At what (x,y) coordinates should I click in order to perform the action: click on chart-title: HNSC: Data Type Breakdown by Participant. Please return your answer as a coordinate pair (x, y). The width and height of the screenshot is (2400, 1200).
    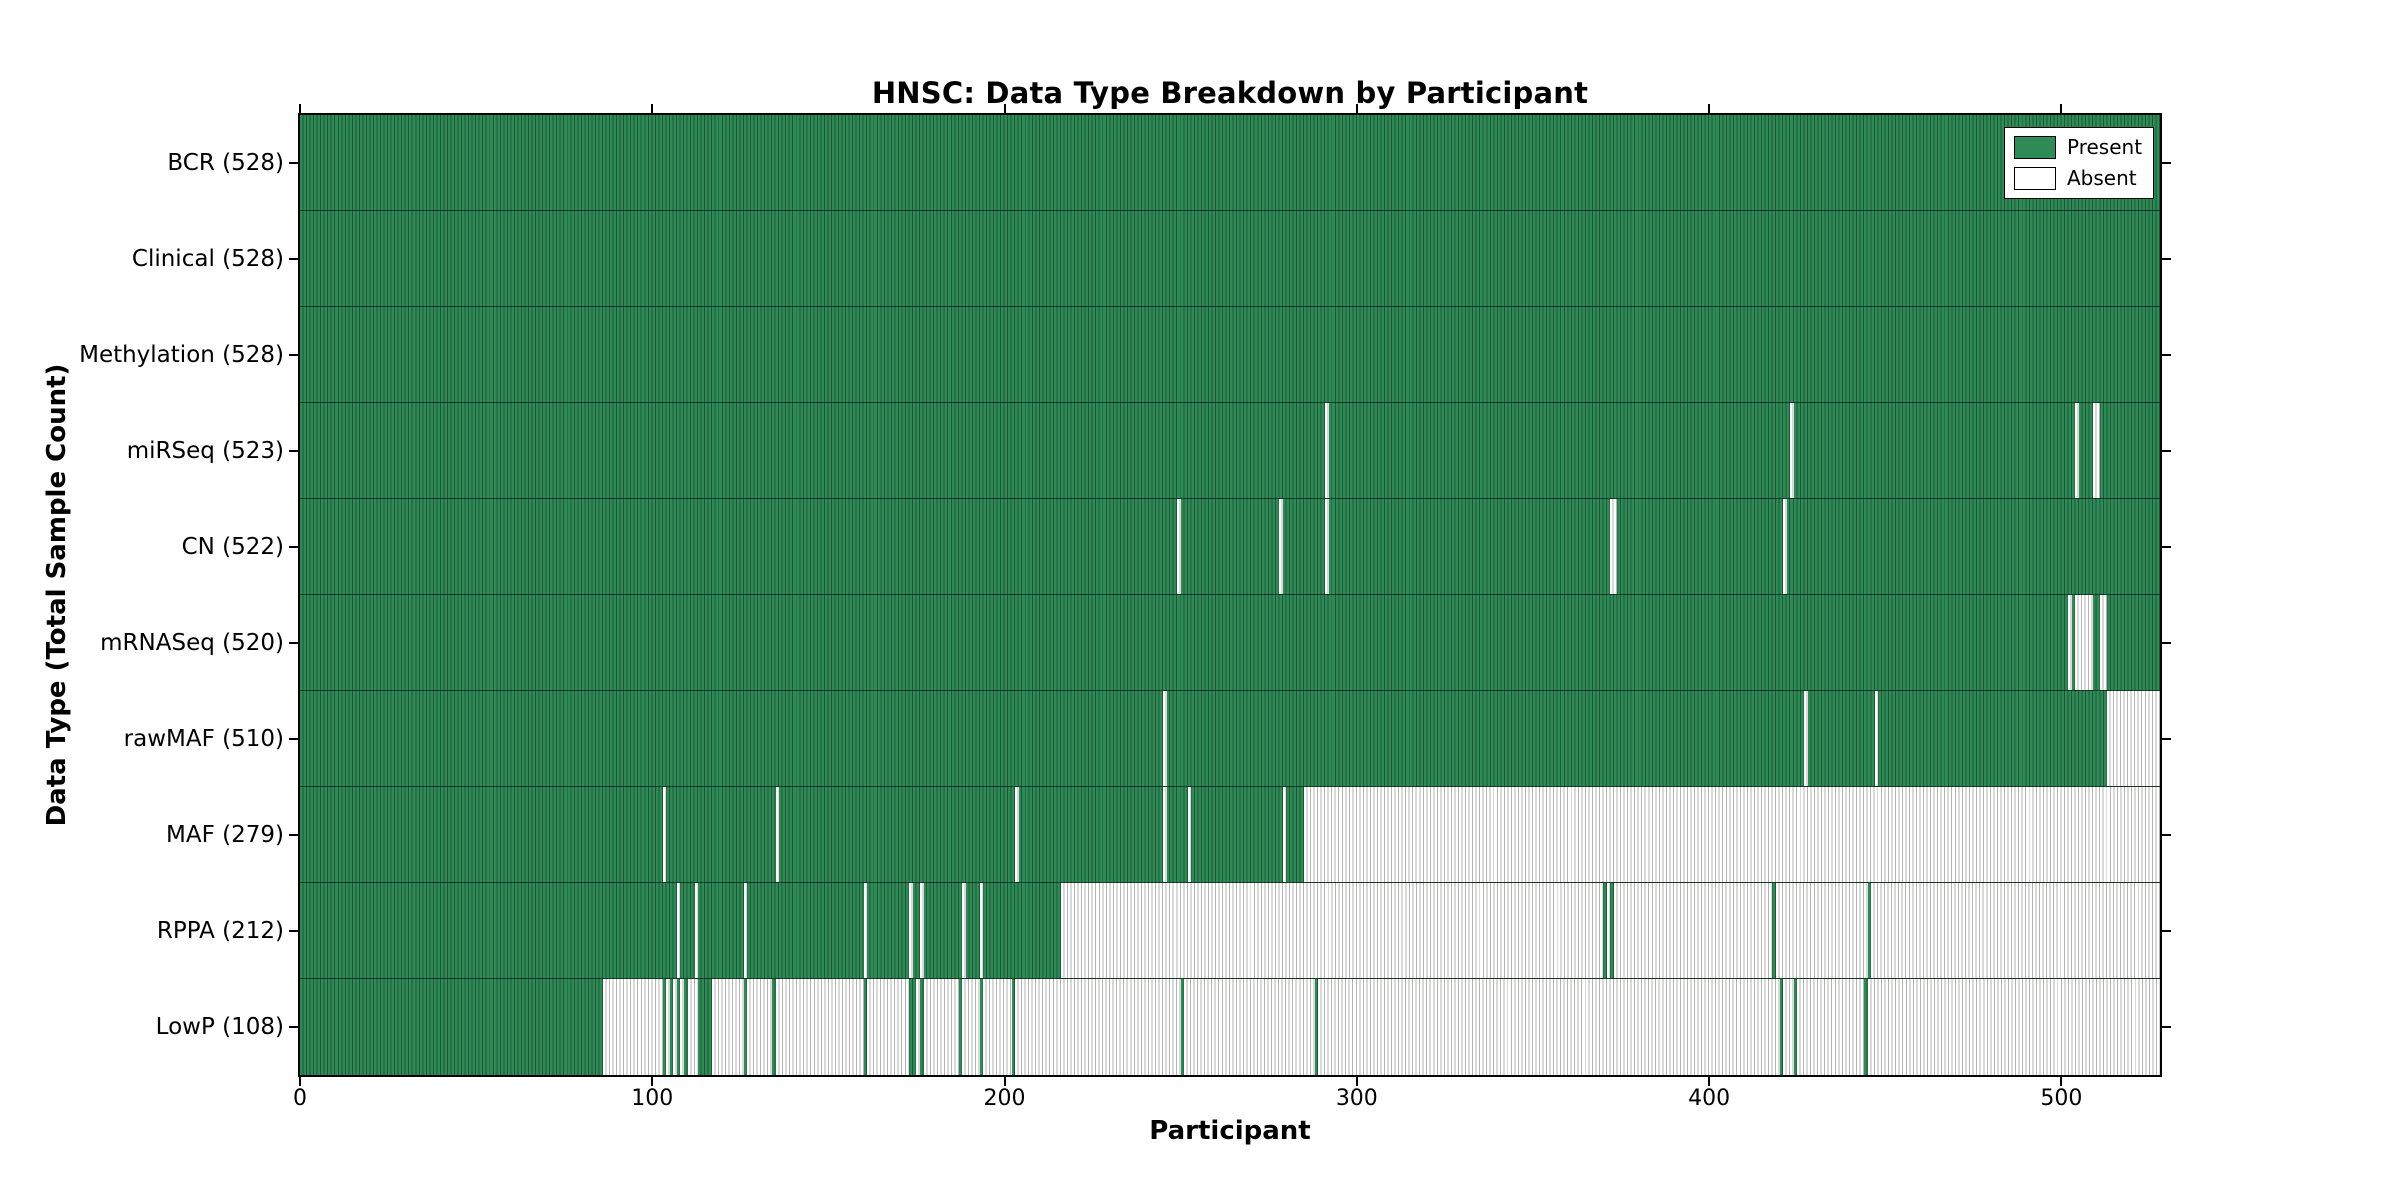
    Looking at the image, I should click on (1230, 93).